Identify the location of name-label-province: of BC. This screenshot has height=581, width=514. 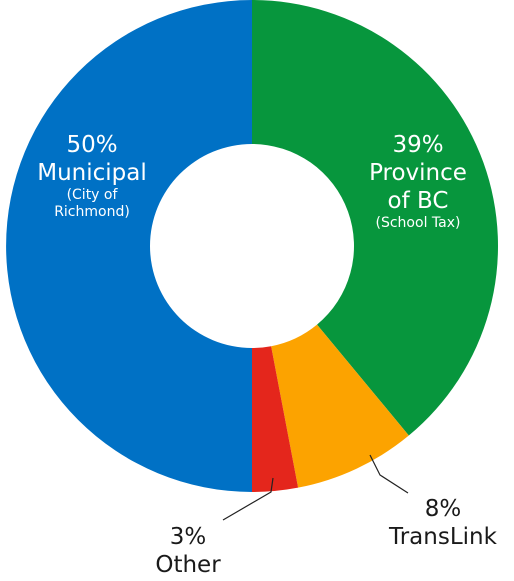
(418, 201).